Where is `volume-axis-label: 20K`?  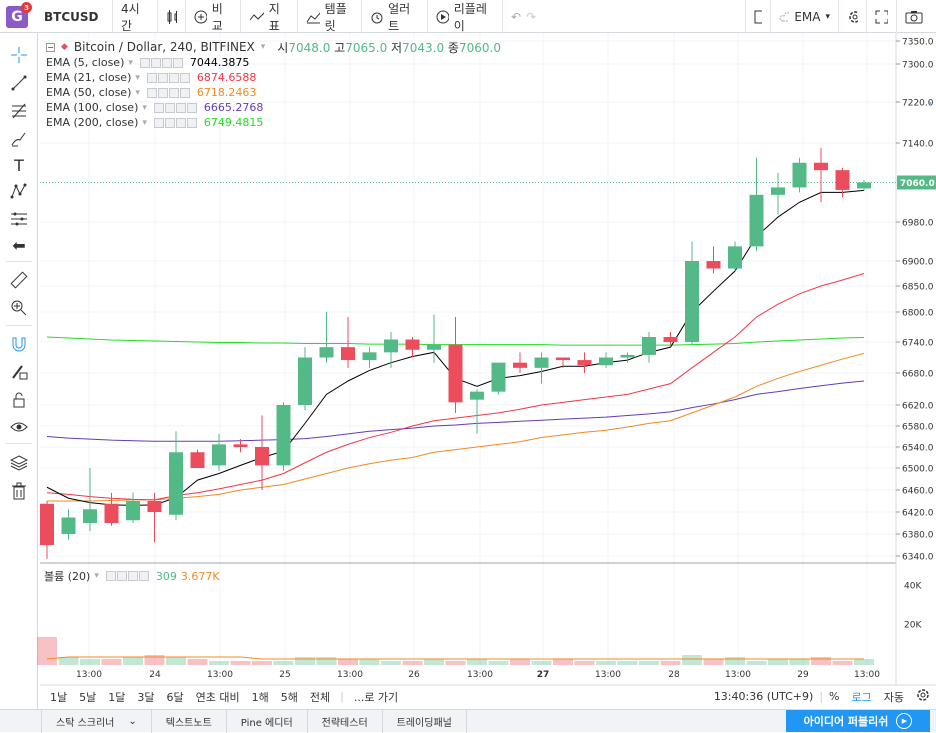
volume-axis-label: 20K is located at coordinates (913, 626).